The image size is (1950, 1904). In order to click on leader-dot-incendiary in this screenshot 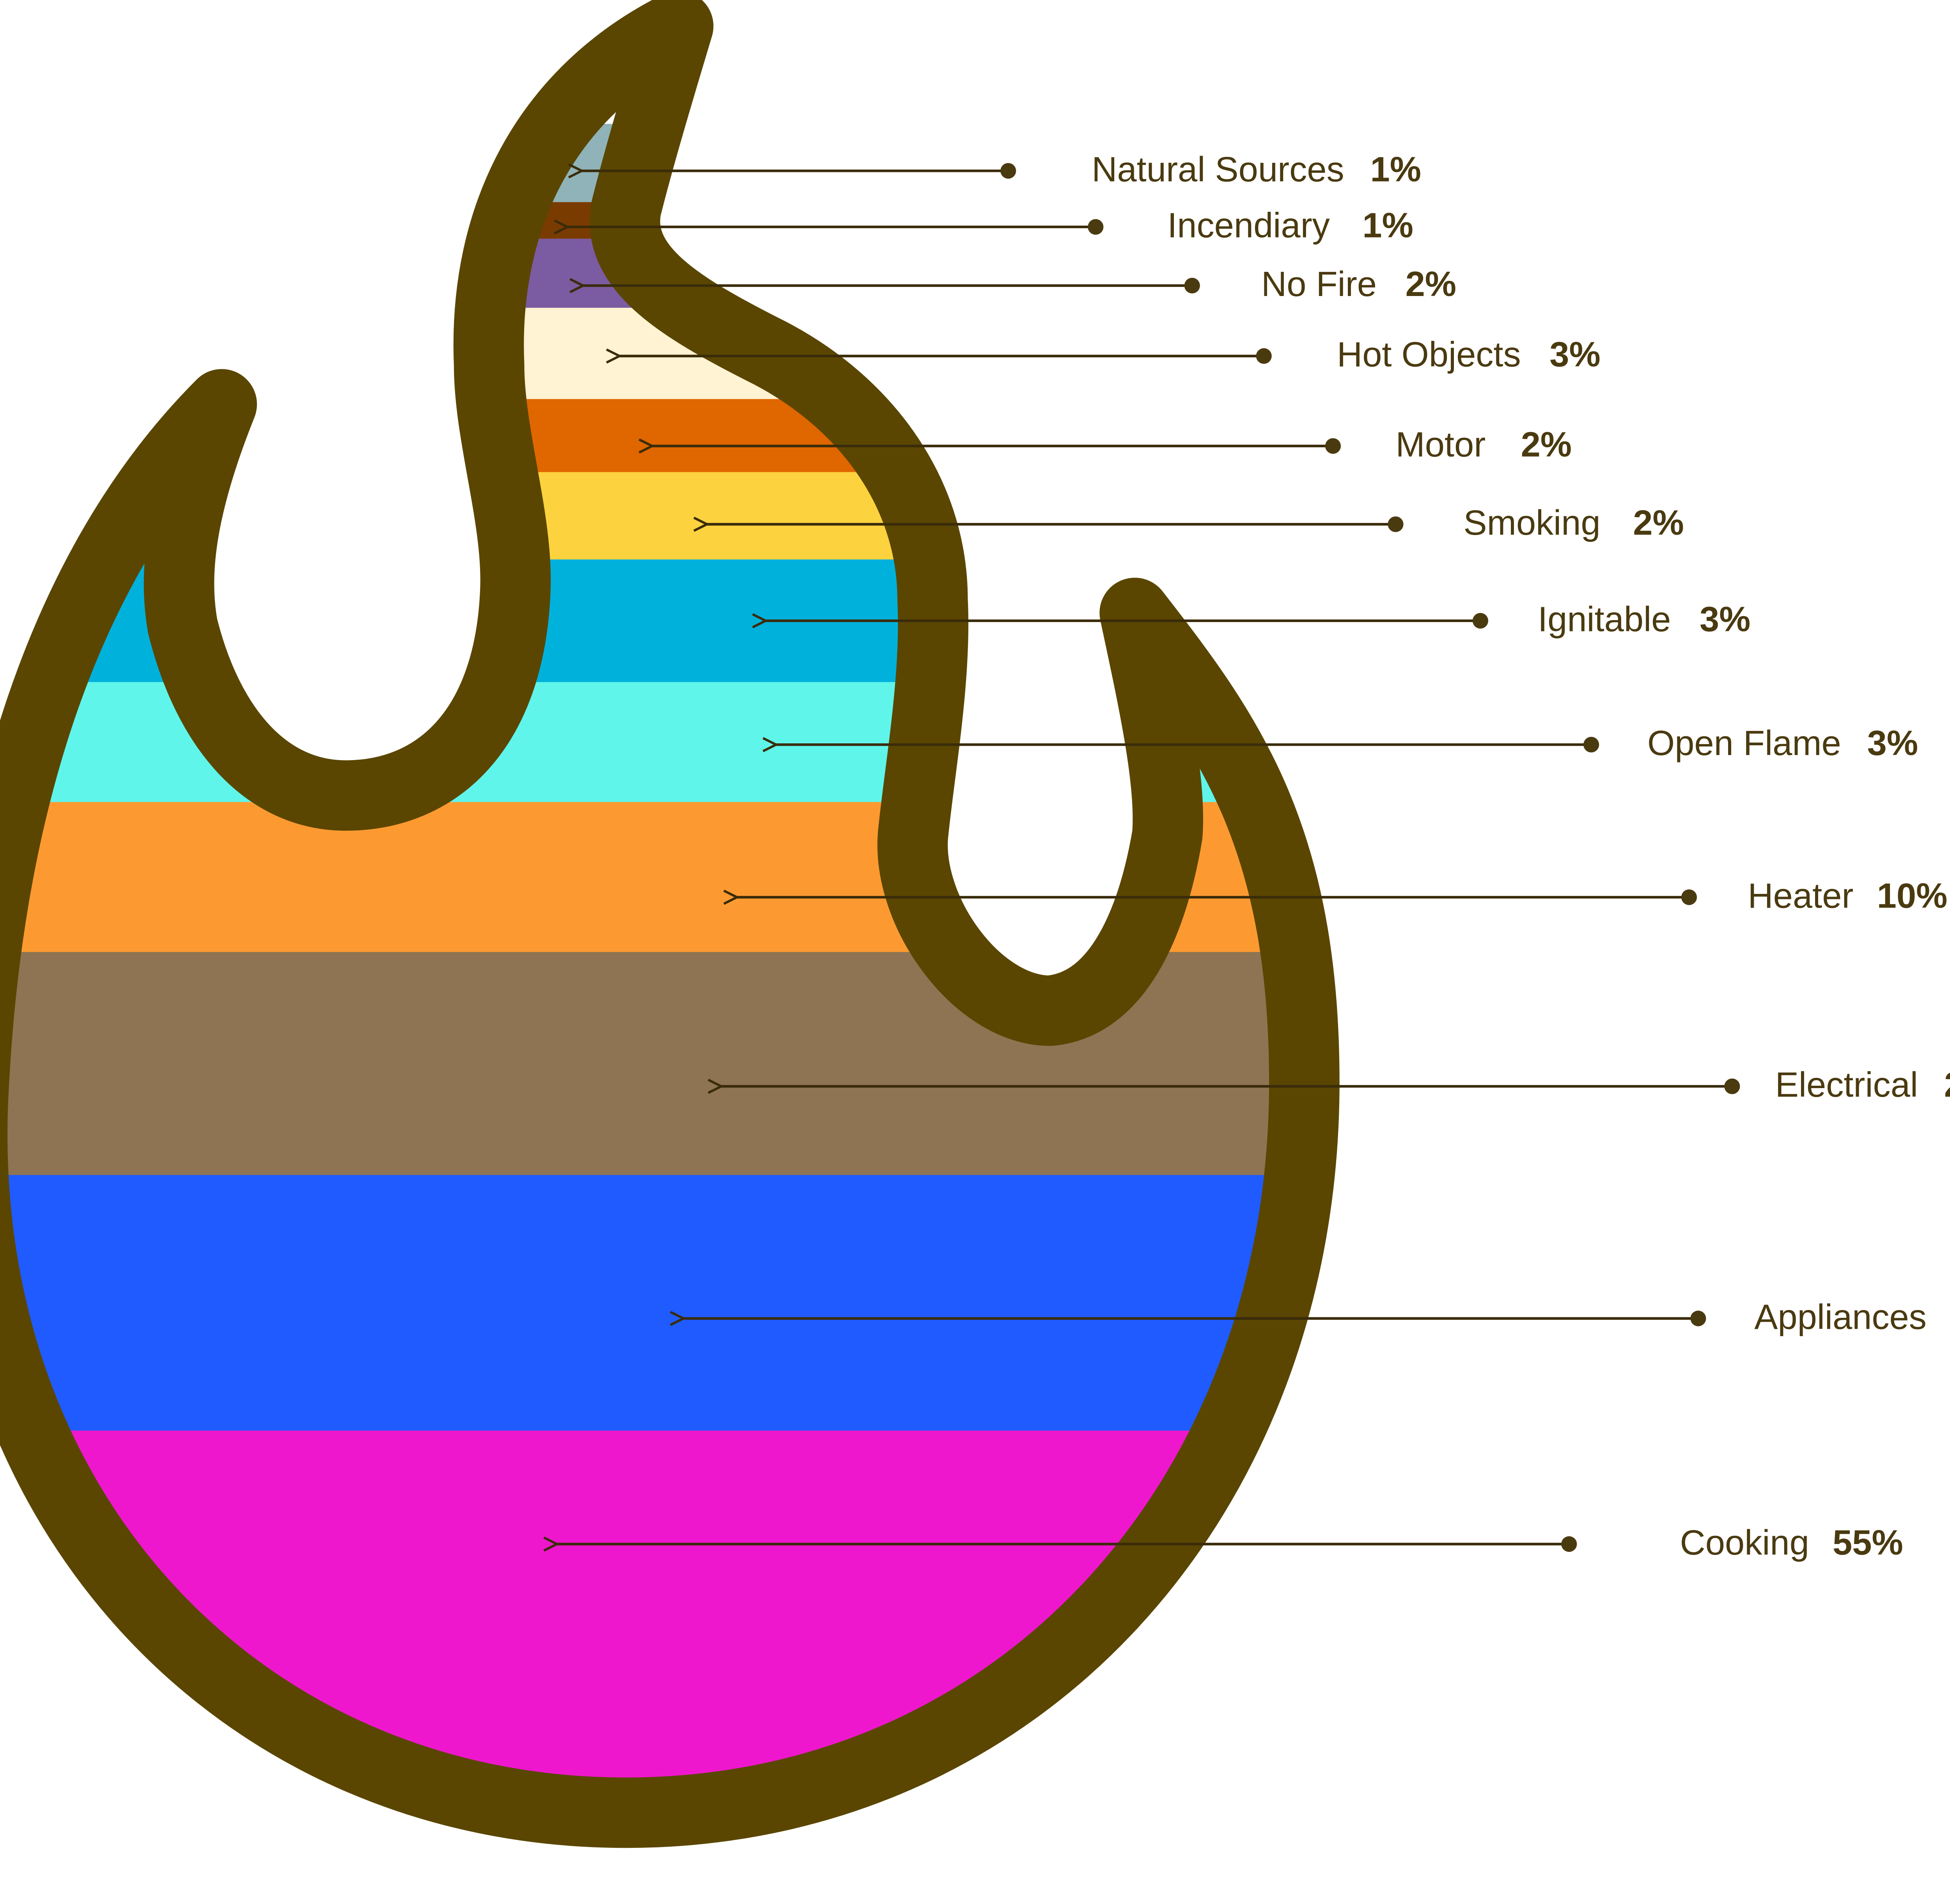, I will do `click(1096, 227)`.